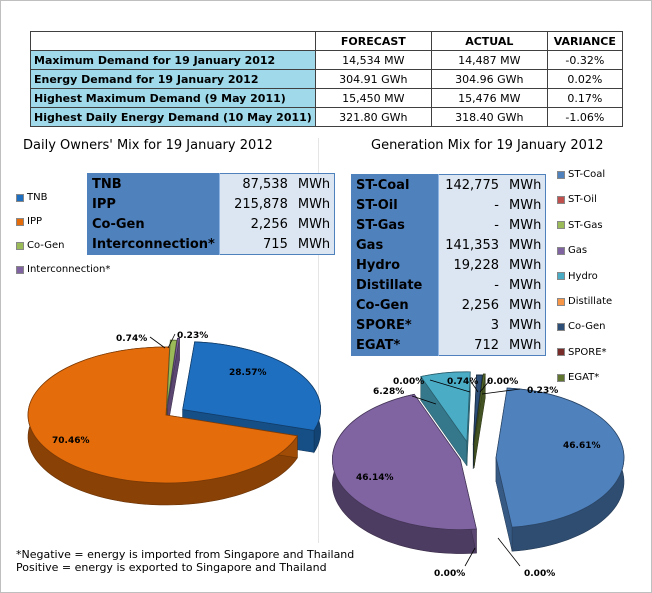 The height and width of the screenshot is (593, 652). I want to click on actual-cell: 15,476 MW, so click(489, 98).